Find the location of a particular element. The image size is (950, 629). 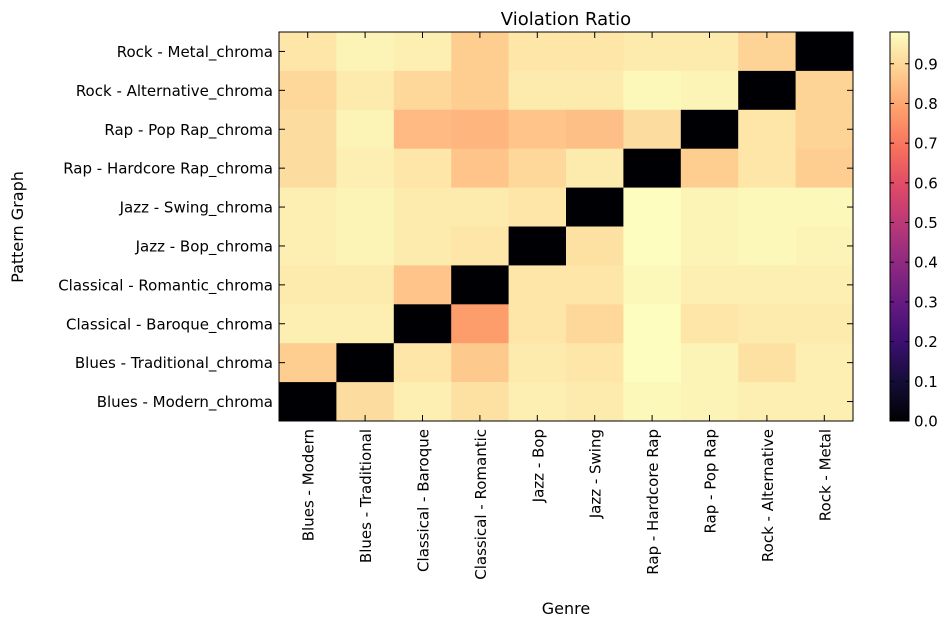

y-tick-label: Rap - Hardcore Rap_chroma is located at coordinates (168, 169).